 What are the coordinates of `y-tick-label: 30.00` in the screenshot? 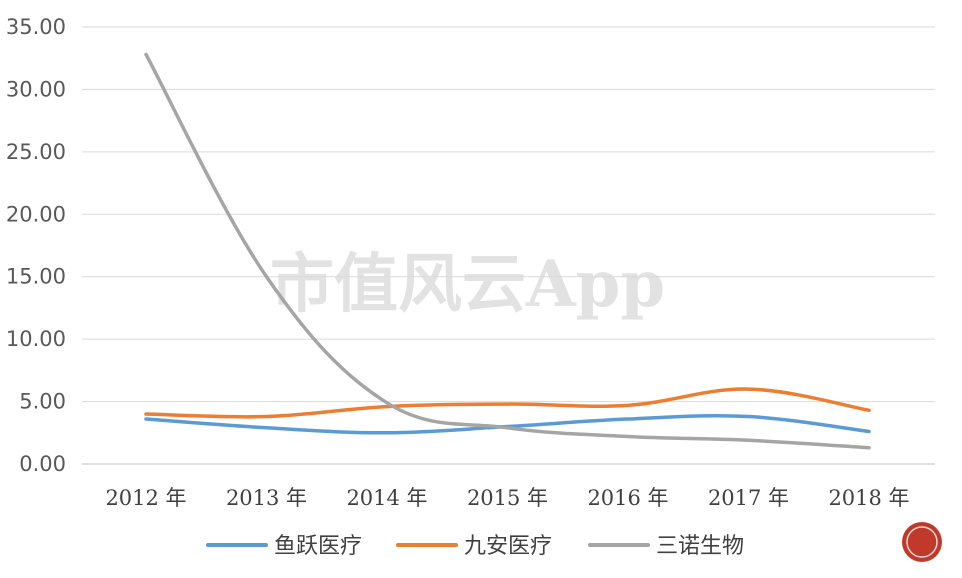 It's located at (36, 89).